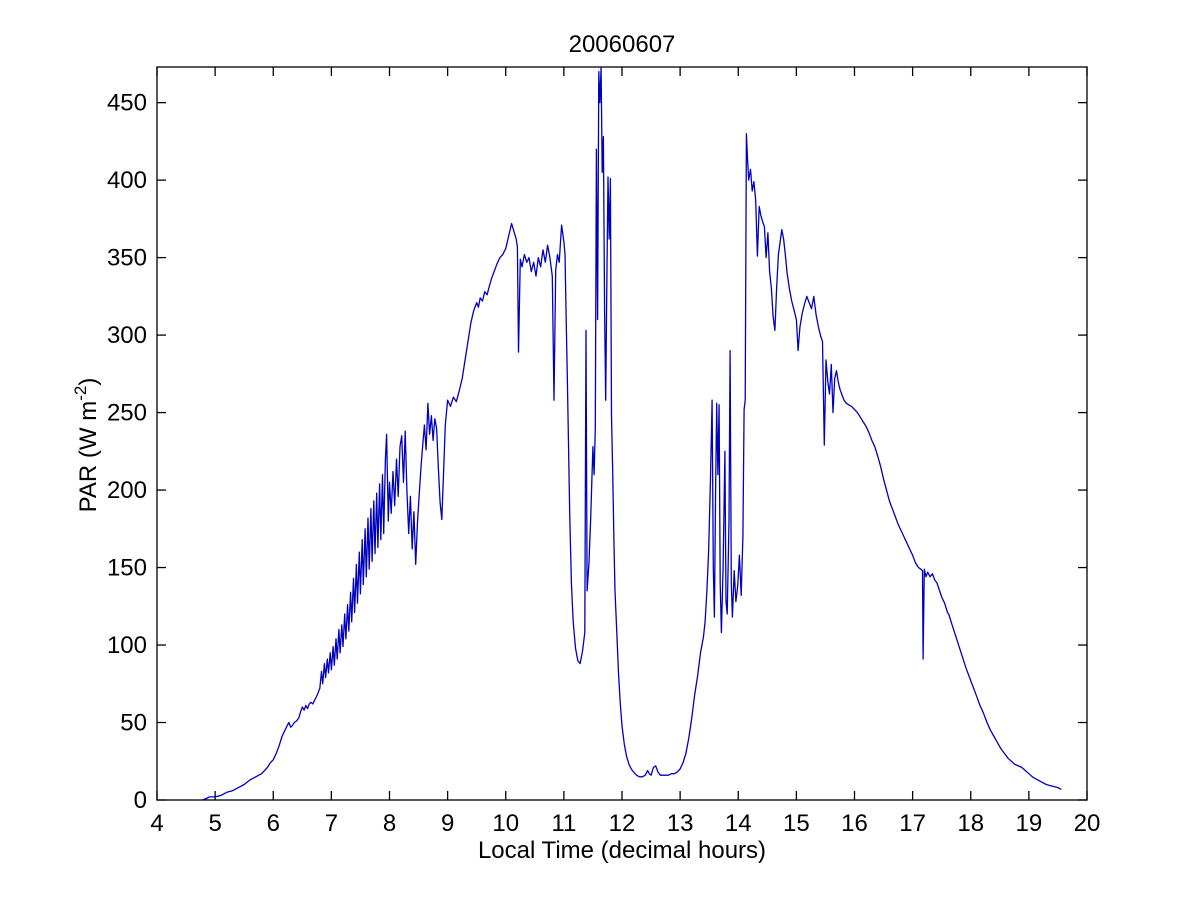 This screenshot has height=900, width=1200. What do you see at coordinates (447, 823) in the screenshot?
I see `x-tick-label: 9` at bounding box center [447, 823].